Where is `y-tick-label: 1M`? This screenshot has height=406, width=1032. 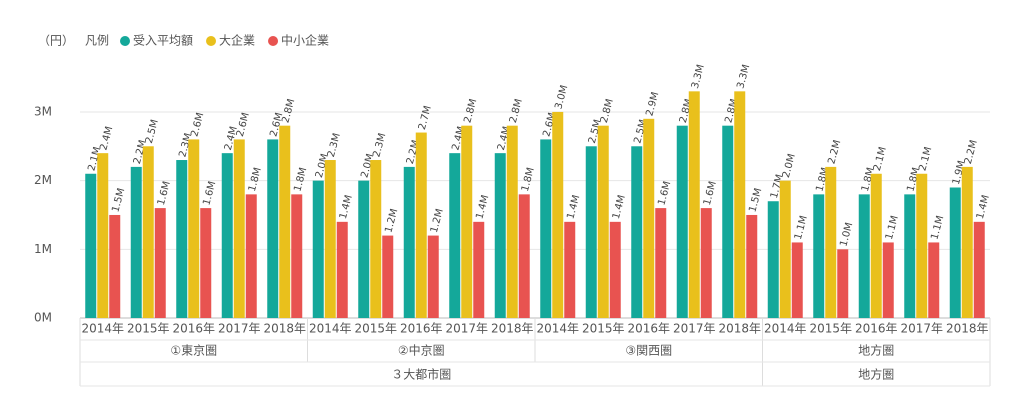
y-tick-label: 1M is located at coordinates (43, 249).